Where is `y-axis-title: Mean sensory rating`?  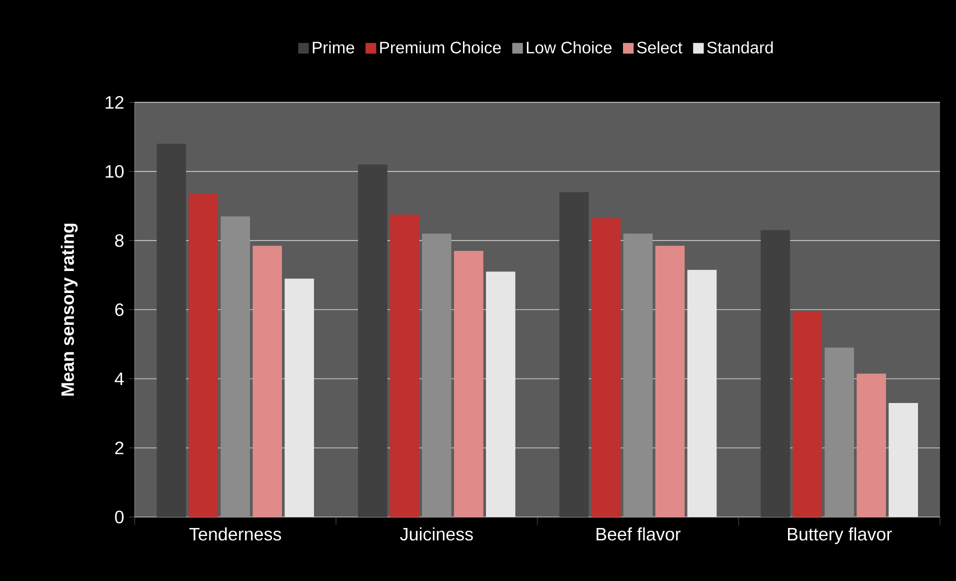 y-axis-title: Mean sensory rating is located at coordinates (69, 310).